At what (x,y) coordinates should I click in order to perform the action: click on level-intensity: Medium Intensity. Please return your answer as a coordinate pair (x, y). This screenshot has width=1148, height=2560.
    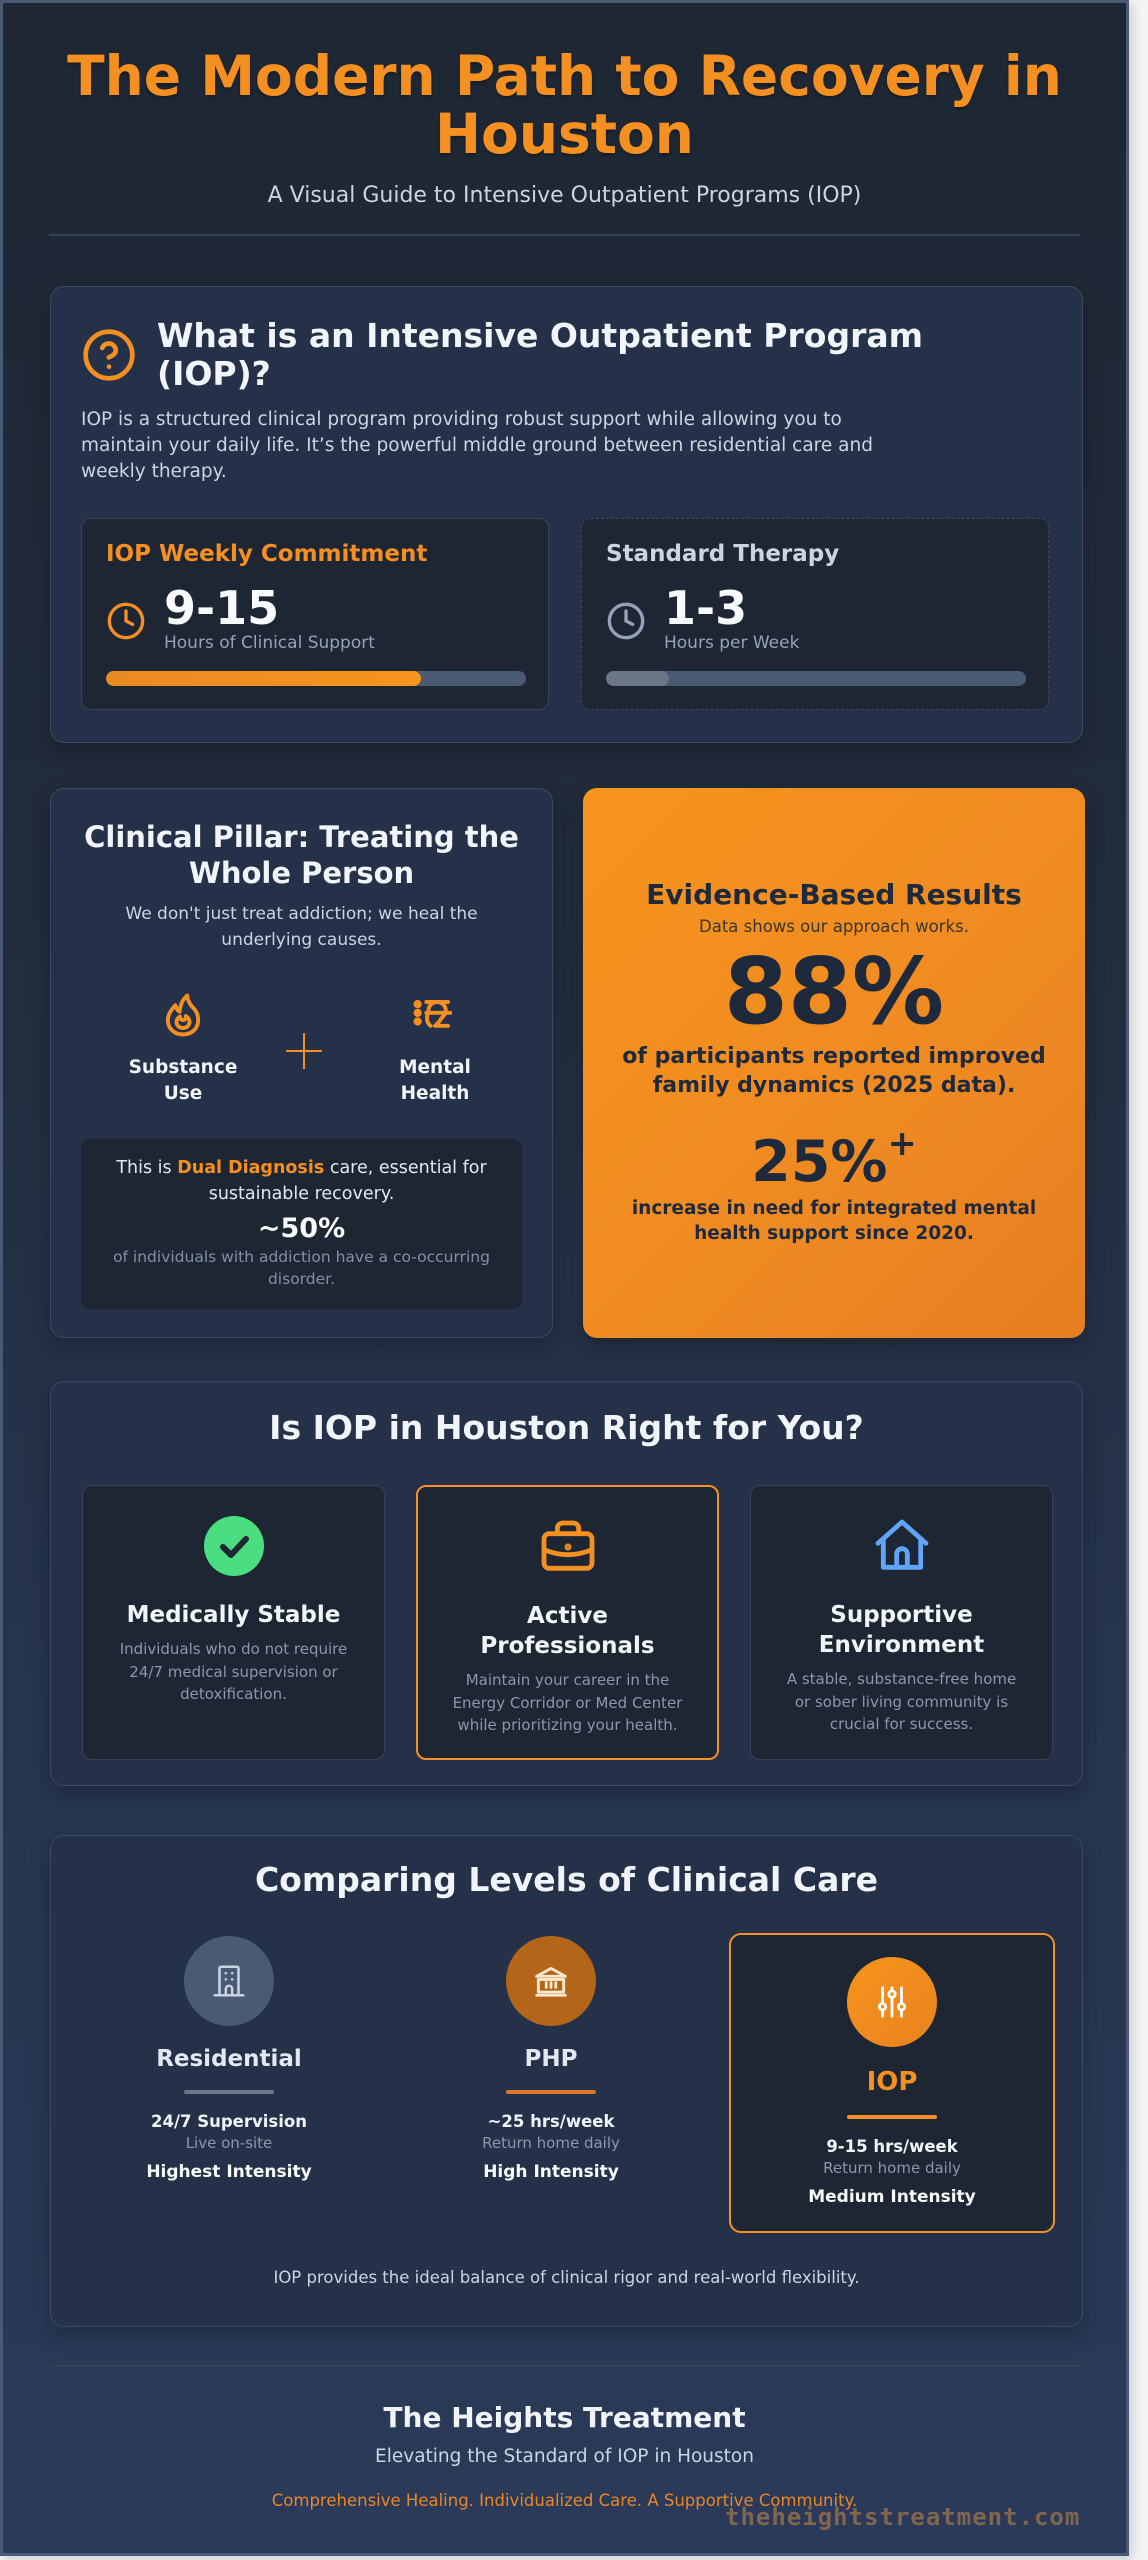
    Looking at the image, I should click on (892, 2197).